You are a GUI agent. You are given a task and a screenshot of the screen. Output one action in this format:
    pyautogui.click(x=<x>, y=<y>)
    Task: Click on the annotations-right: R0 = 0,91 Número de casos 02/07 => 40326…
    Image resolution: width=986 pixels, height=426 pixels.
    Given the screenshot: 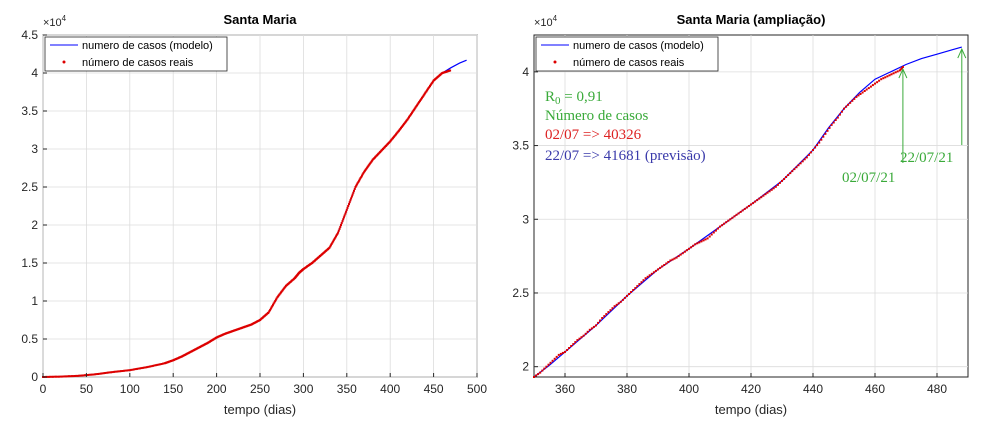 What is the action you would take?
    pyautogui.click(x=756, y=116)
    